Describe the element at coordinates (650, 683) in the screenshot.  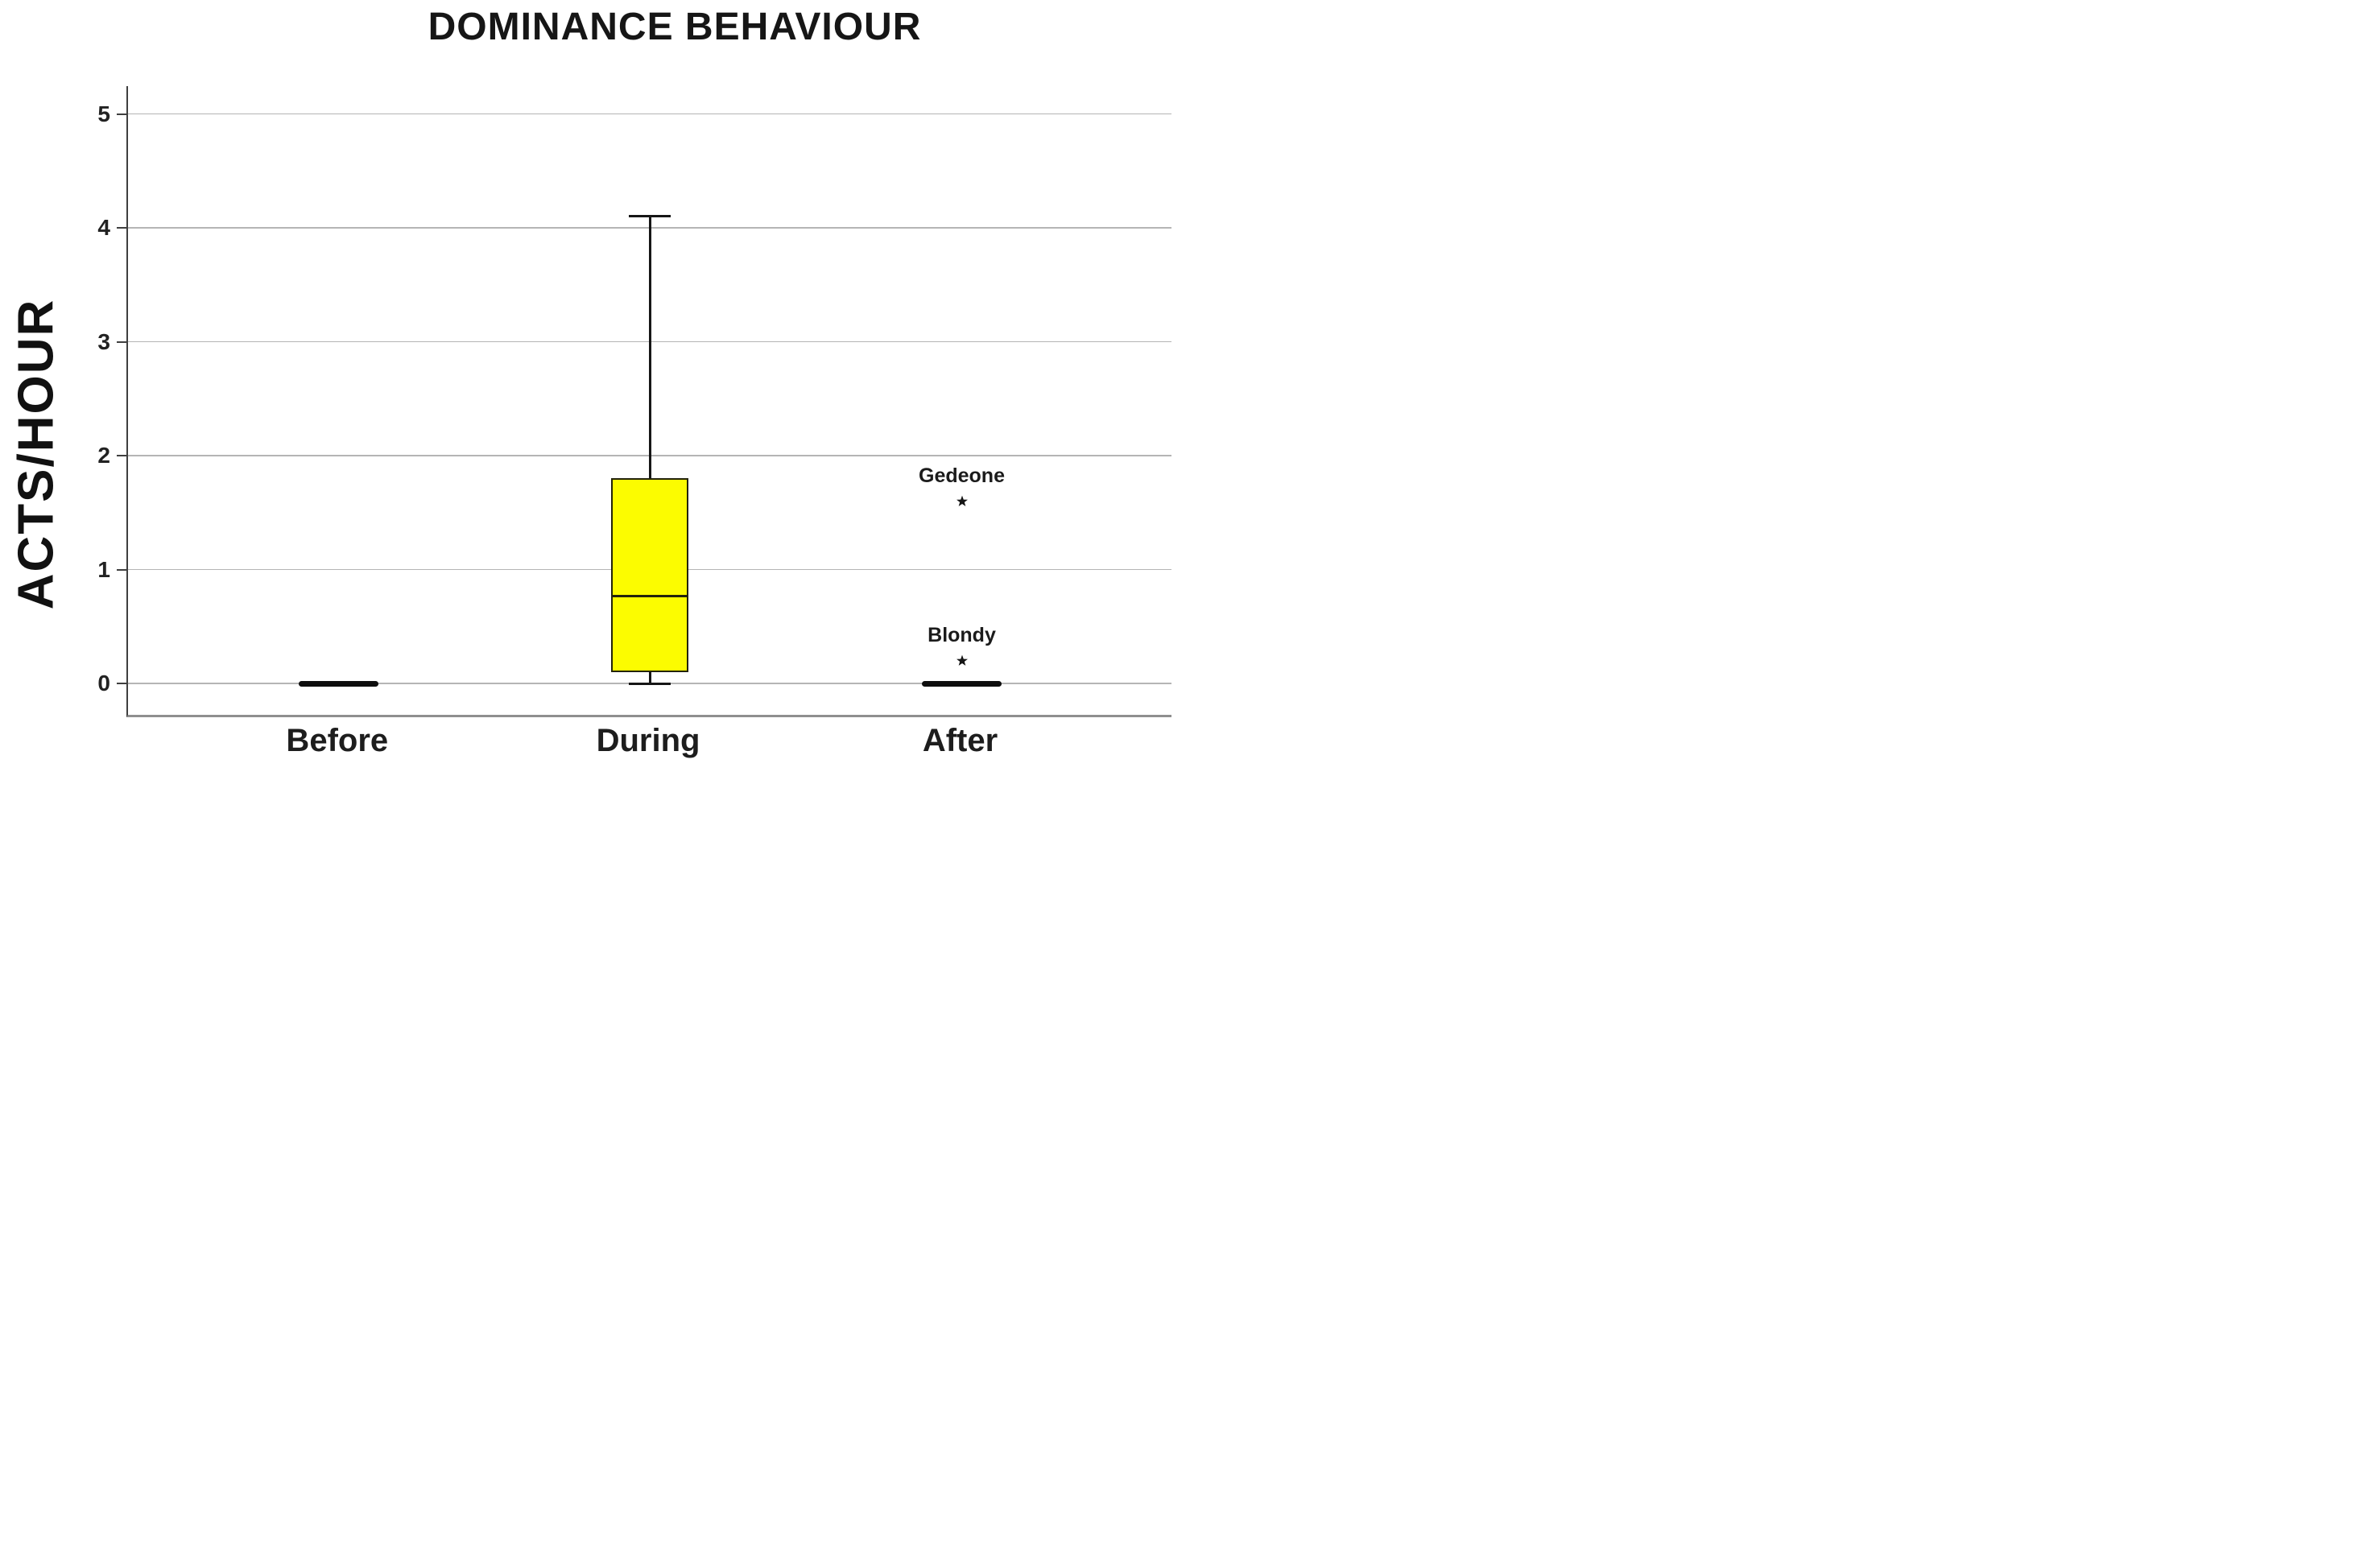
I see `lower-whisker-cap-during` at that location.